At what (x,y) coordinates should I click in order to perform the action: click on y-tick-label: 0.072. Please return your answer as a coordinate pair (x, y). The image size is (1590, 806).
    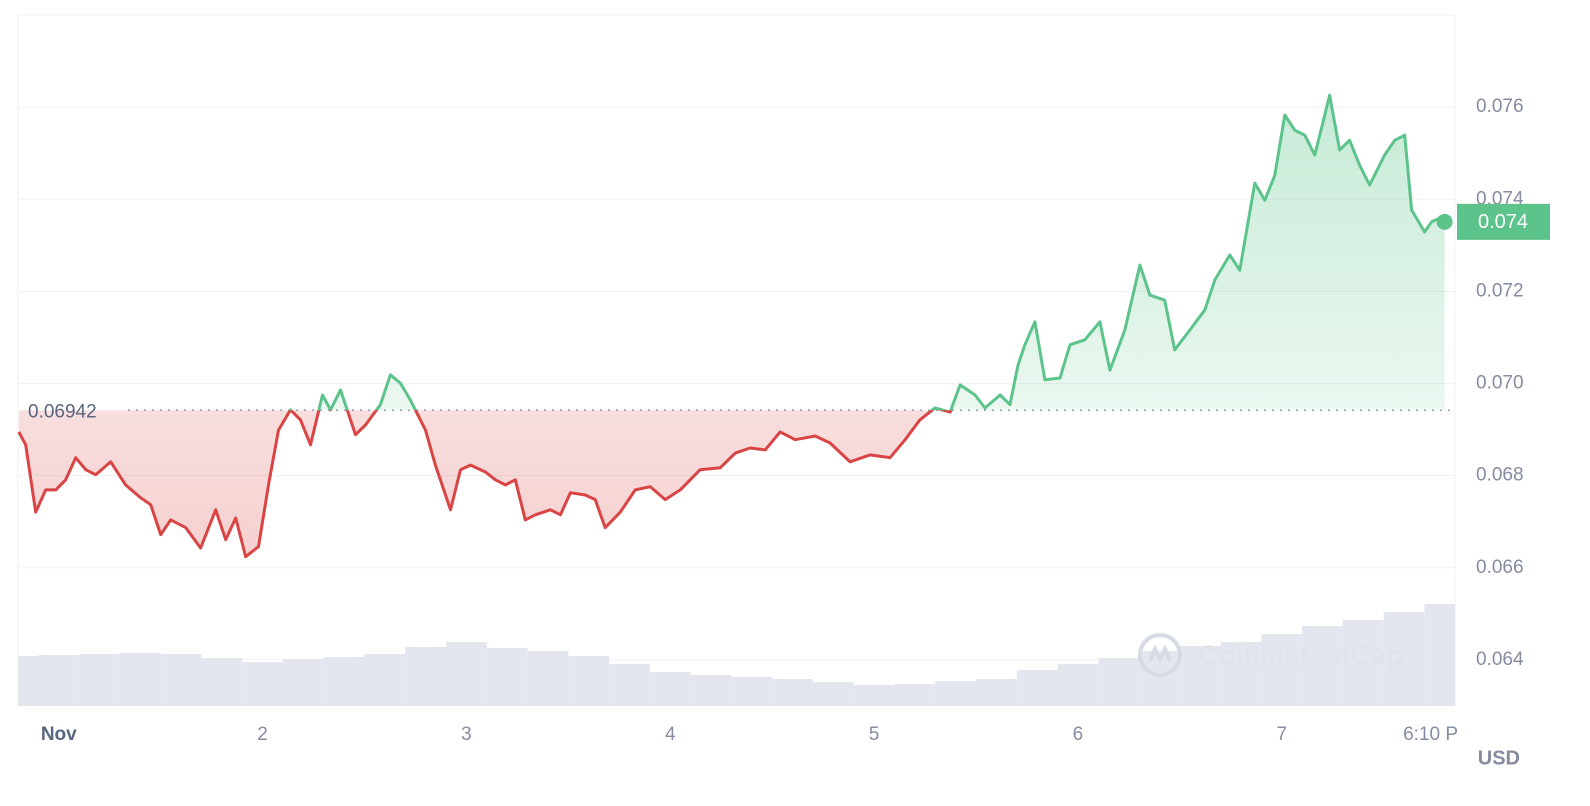
    Looking at the image, I should click on (1500, 290).